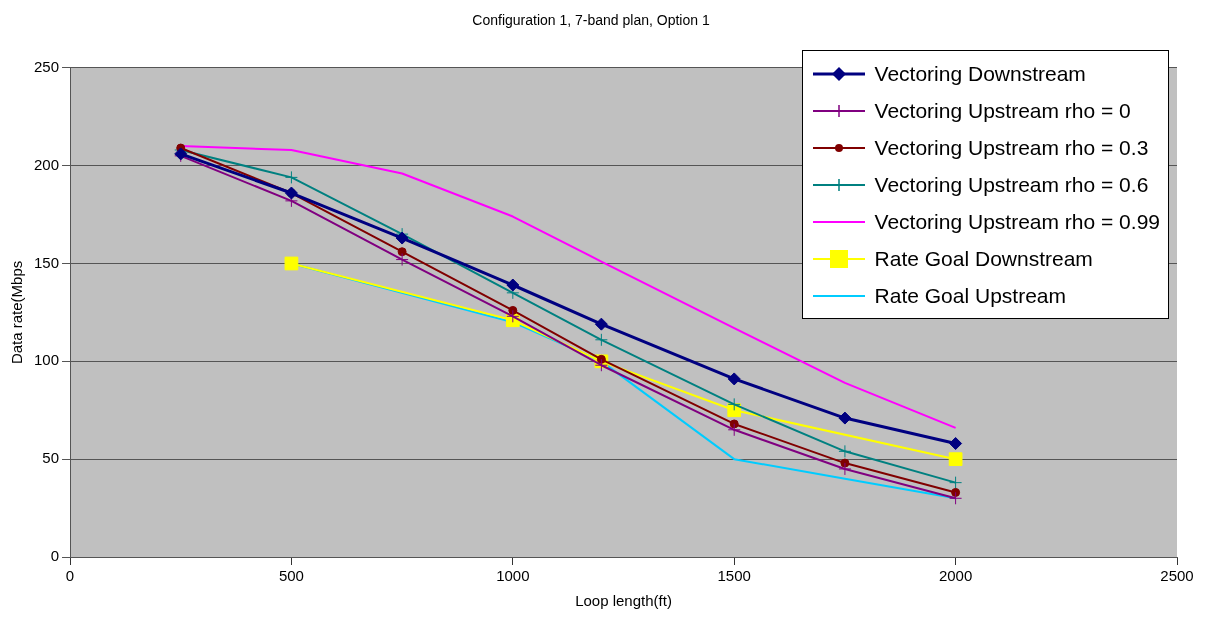 The image size is (1207, 620). Describe the element at coordinates (1177, 576) in the screenshot. I see `x-tick-label: 2500` at that location.